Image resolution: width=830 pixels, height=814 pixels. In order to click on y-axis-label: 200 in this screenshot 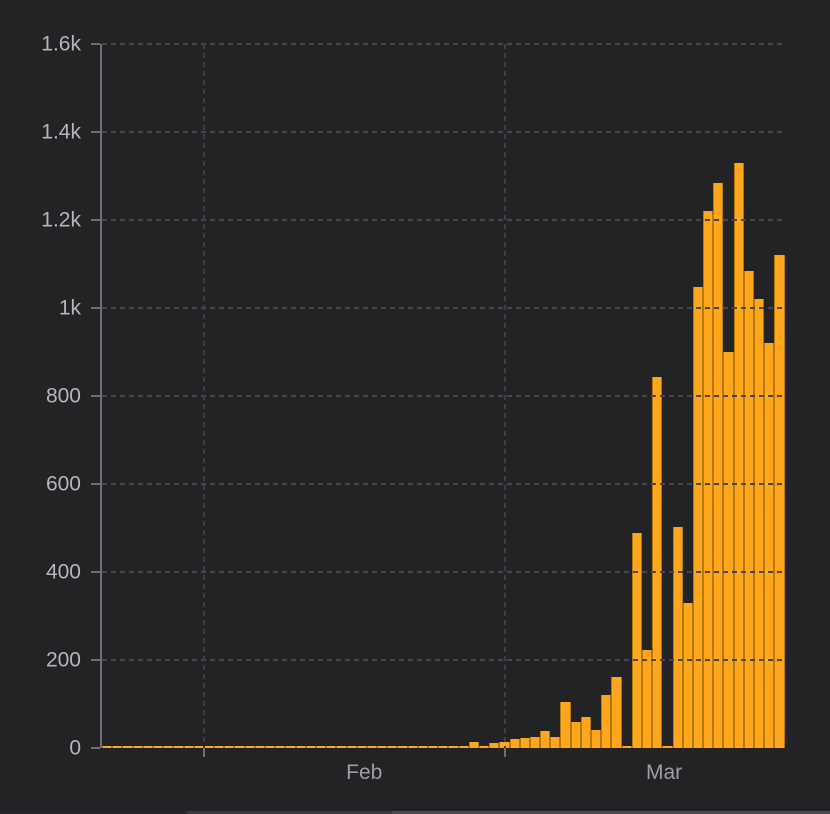, I will do `click(63, 660)`.